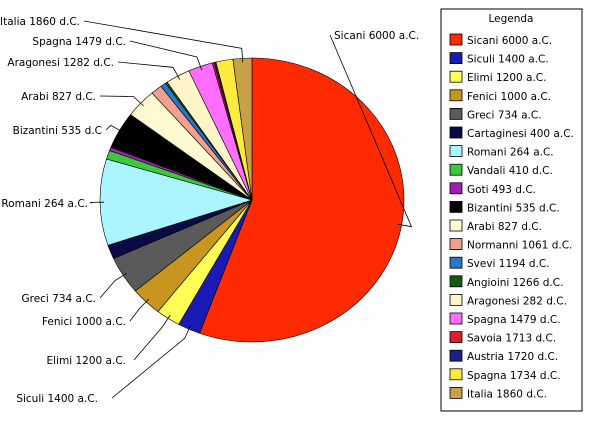  I want to click on legend-swatch-austria-1720-d-c, so click(456, 355).